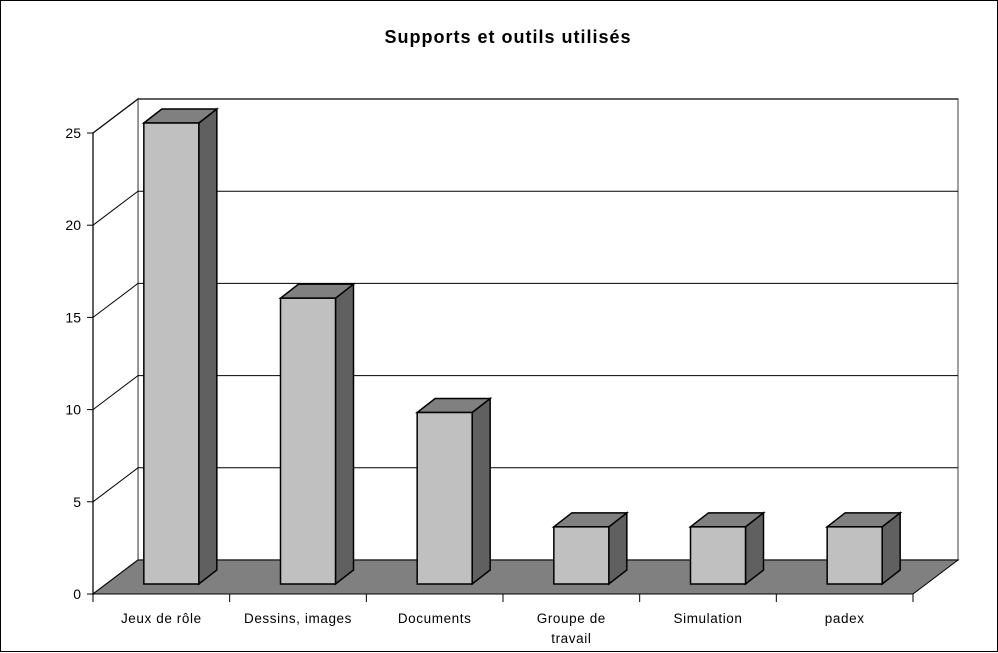 The width and height of the screenshot is (998, 653). I want to click on x-category-label: padex, so click(845, 618).